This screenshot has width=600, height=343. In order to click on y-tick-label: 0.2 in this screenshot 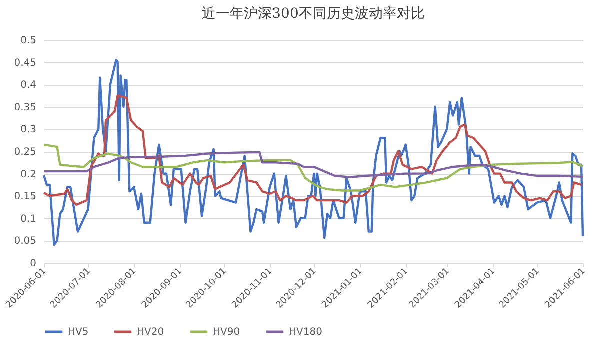, I will do `click(28, 174)`.